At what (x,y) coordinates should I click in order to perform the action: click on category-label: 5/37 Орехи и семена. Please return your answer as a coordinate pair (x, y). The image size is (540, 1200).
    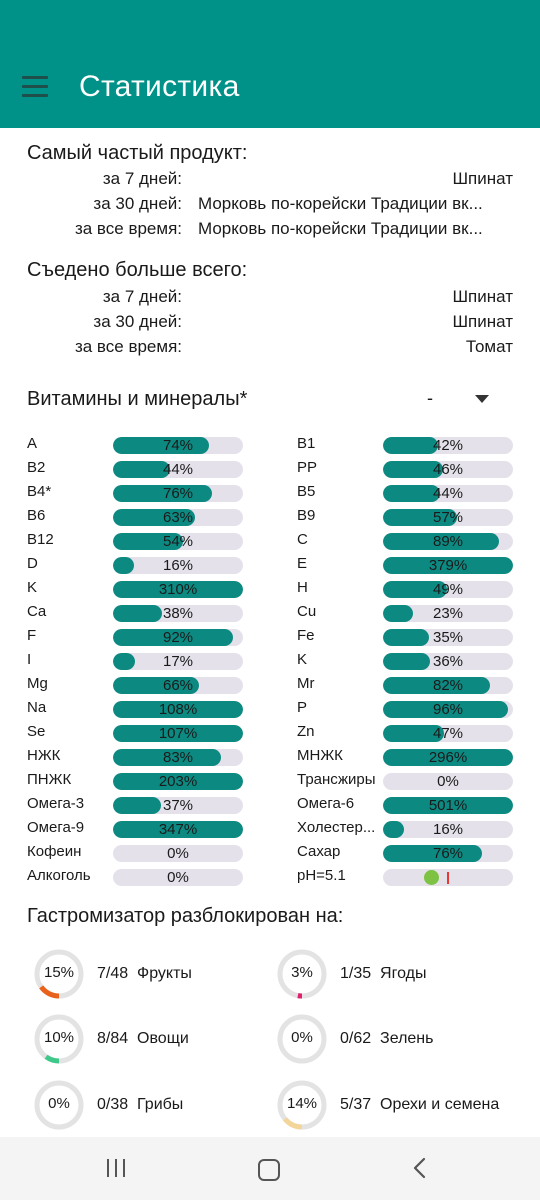
    Looking at the image, I should click on (419, 1105).